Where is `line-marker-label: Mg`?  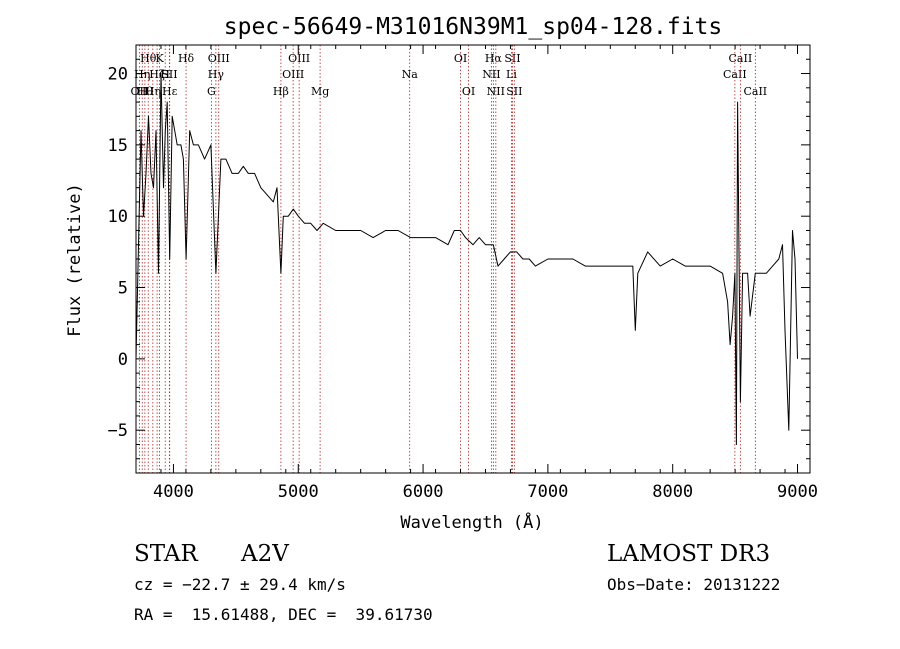 line-marker-label: Mg is located at coordinates (320, 91).